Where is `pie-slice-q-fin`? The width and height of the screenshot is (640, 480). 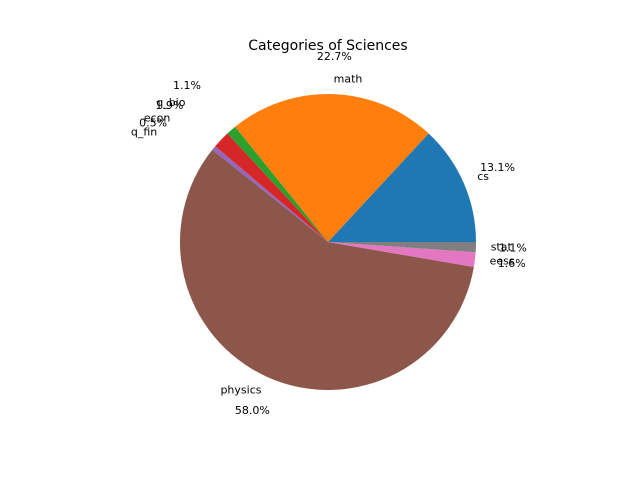 pie-slice-q-fin is located at coordinates (270, 194).